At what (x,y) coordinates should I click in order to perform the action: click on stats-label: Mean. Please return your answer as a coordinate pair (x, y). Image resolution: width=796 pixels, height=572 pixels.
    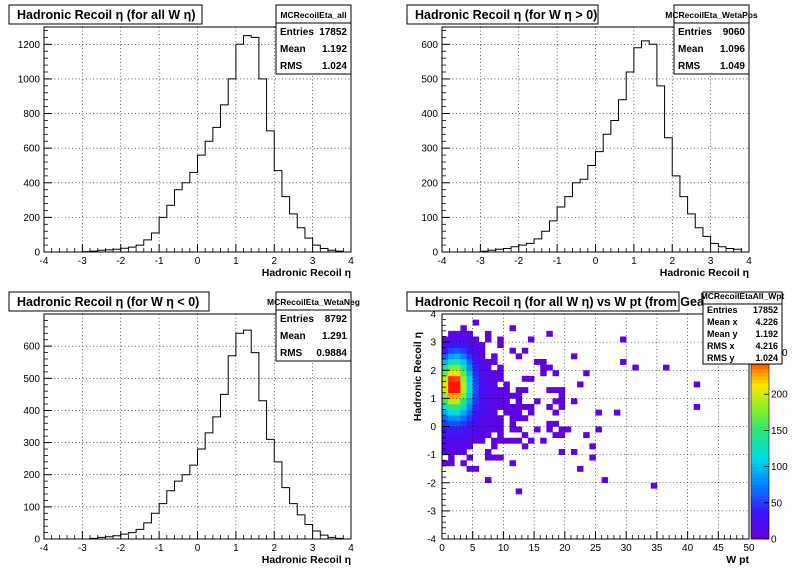
    Looking at the image, I should click on (691, 49).